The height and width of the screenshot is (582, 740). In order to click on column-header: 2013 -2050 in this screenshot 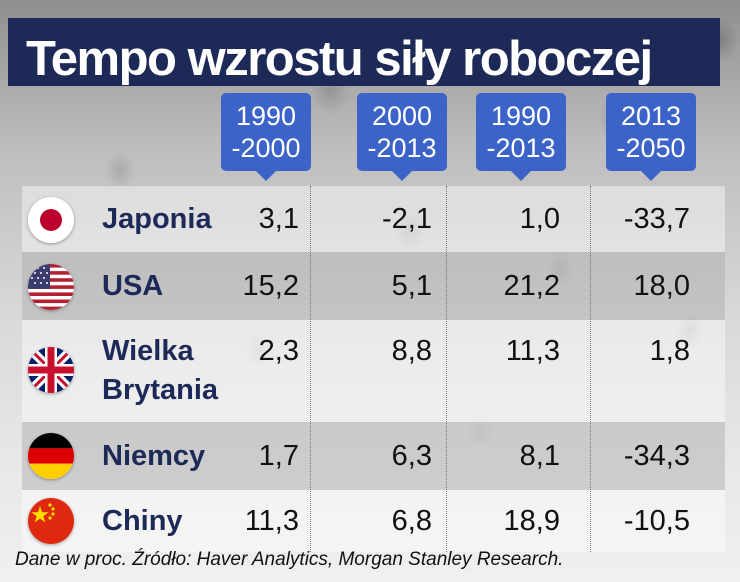, I will do `click(651, 137)`.